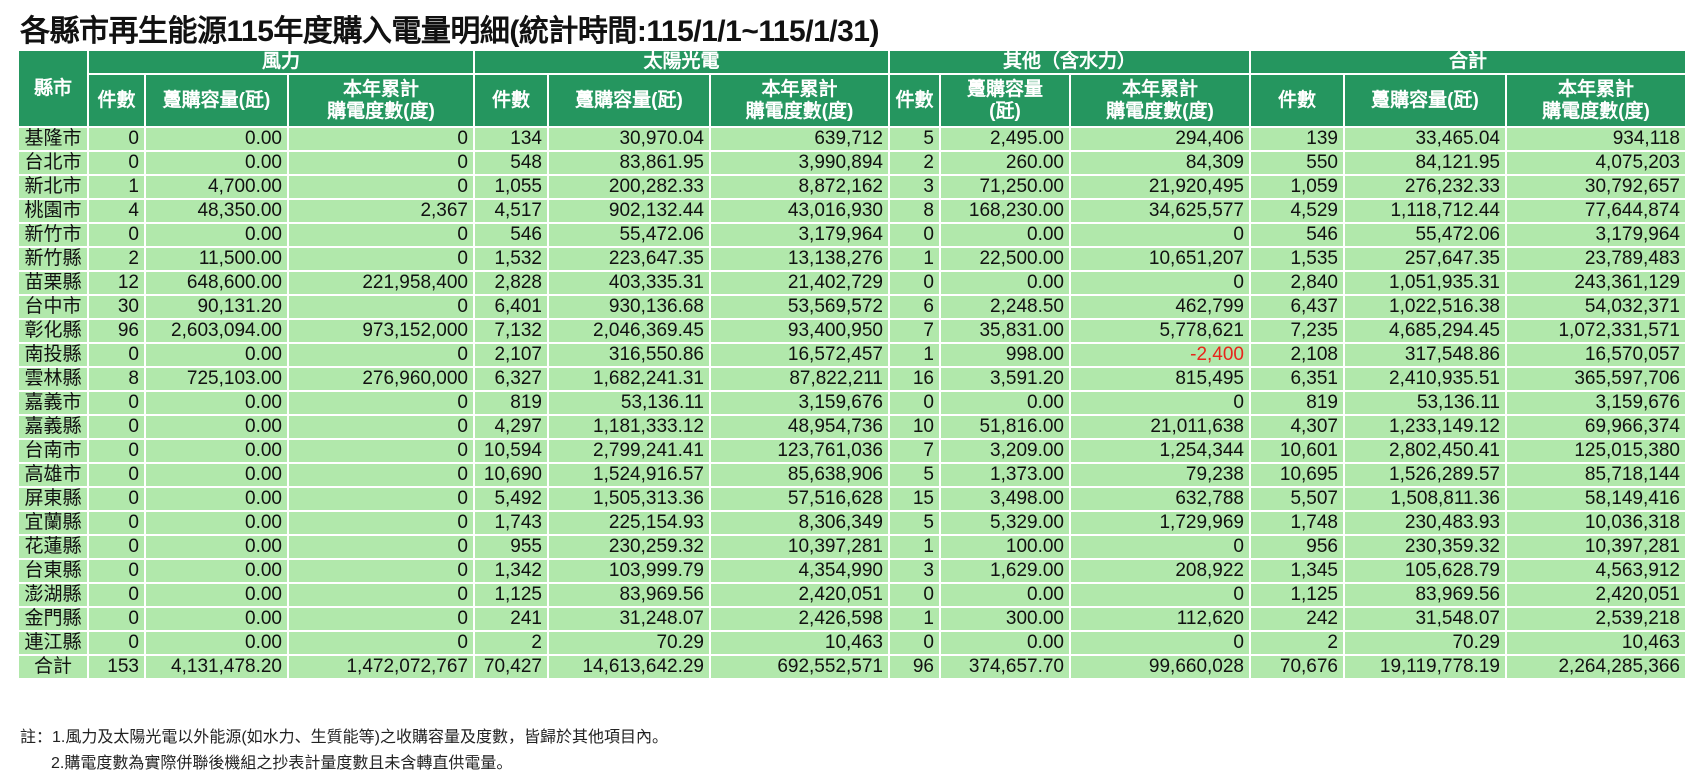 The height and width of the screenshot is (781, 1698). Describe the element at coordinates (1297, 235) in the screenshot. I see `cell-total-count: 546` at that location.